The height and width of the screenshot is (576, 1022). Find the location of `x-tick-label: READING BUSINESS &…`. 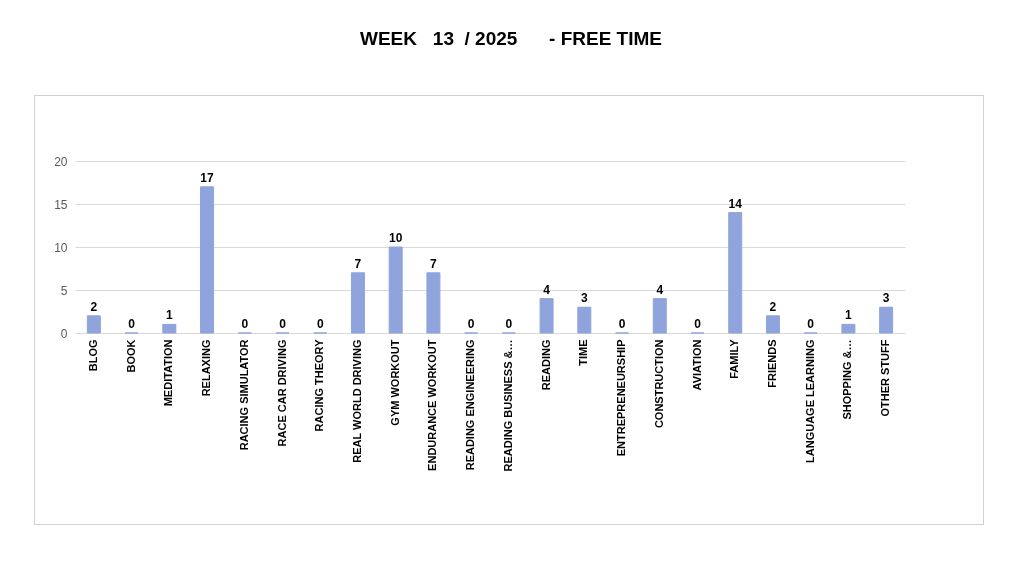

x-tick-label: READING BUSINESS &… is located at coordinates (507, 405).